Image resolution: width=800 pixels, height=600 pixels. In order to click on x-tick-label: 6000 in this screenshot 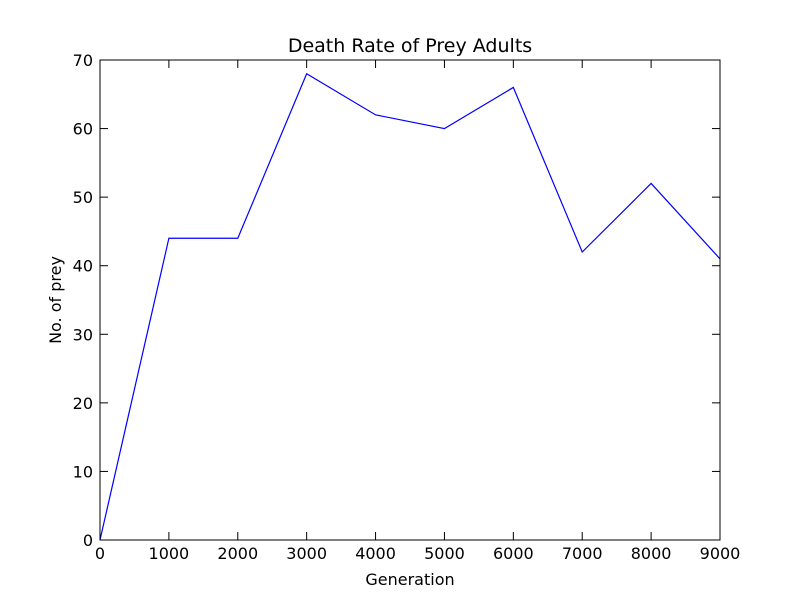, I will do `click(513, 553)`.